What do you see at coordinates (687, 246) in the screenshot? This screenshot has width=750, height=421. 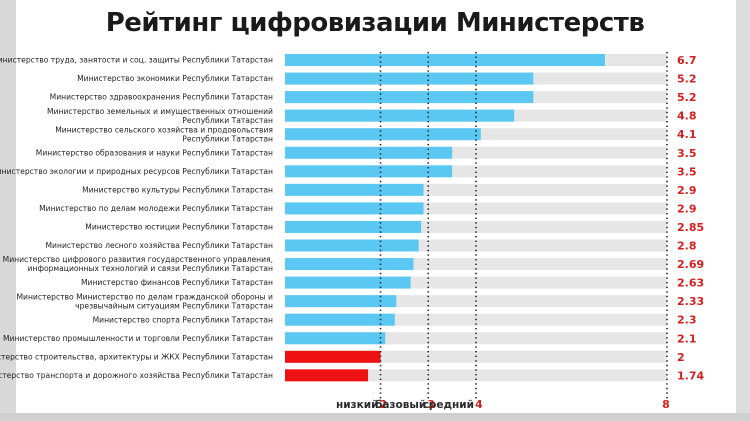 I see `value-label: 2.8` at bounding box center [687, 246].